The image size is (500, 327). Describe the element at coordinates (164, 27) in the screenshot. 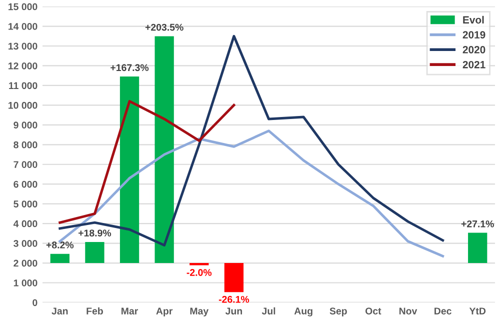

I see `data-label: +203.5%` at that location.